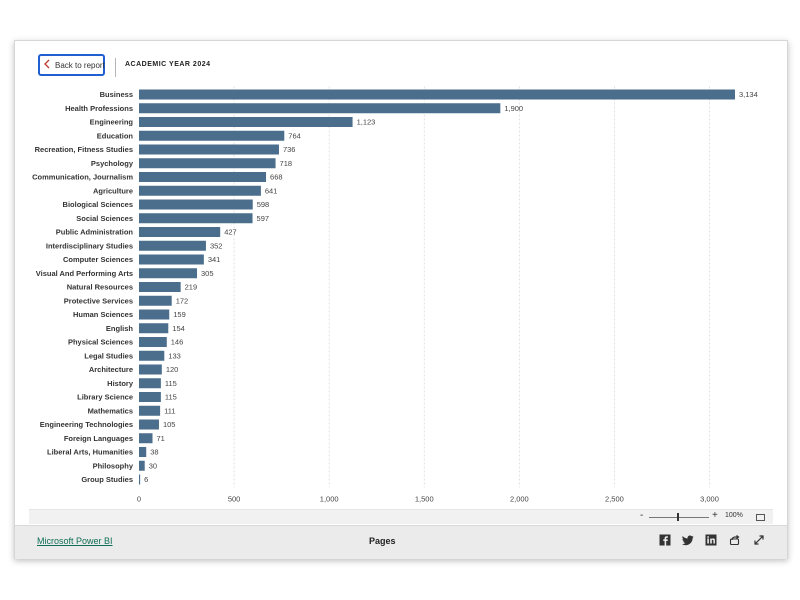 The width and height of the screenshot is (800, 600). I want to click on pages-button: Pages, so click(382, 541).